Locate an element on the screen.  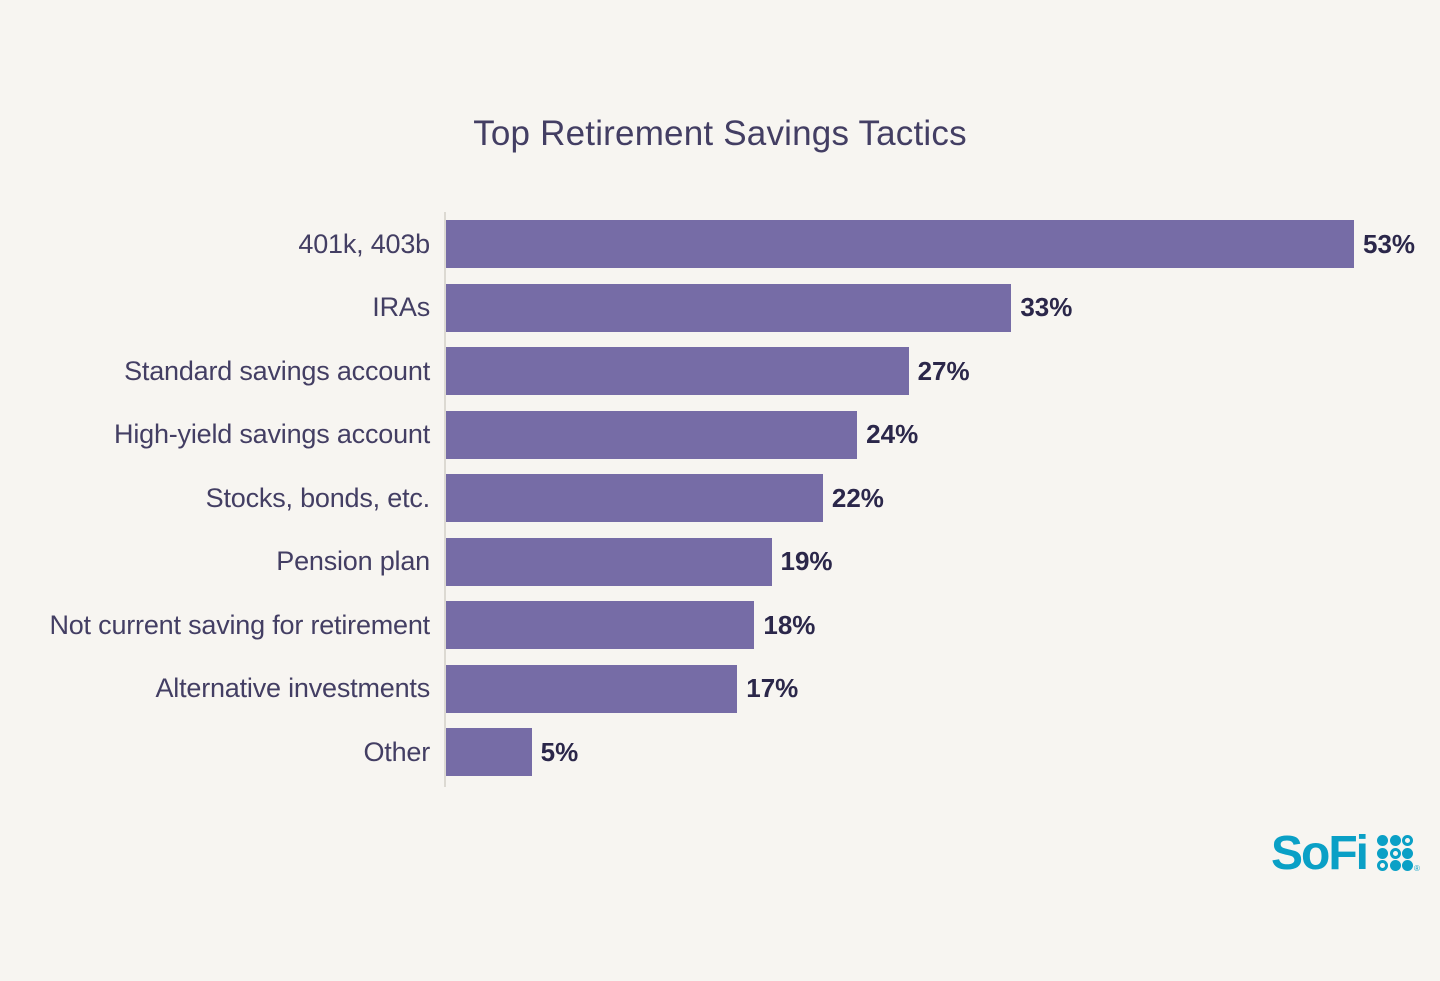
value-label: 53% is located at coordinates (1389, 243).